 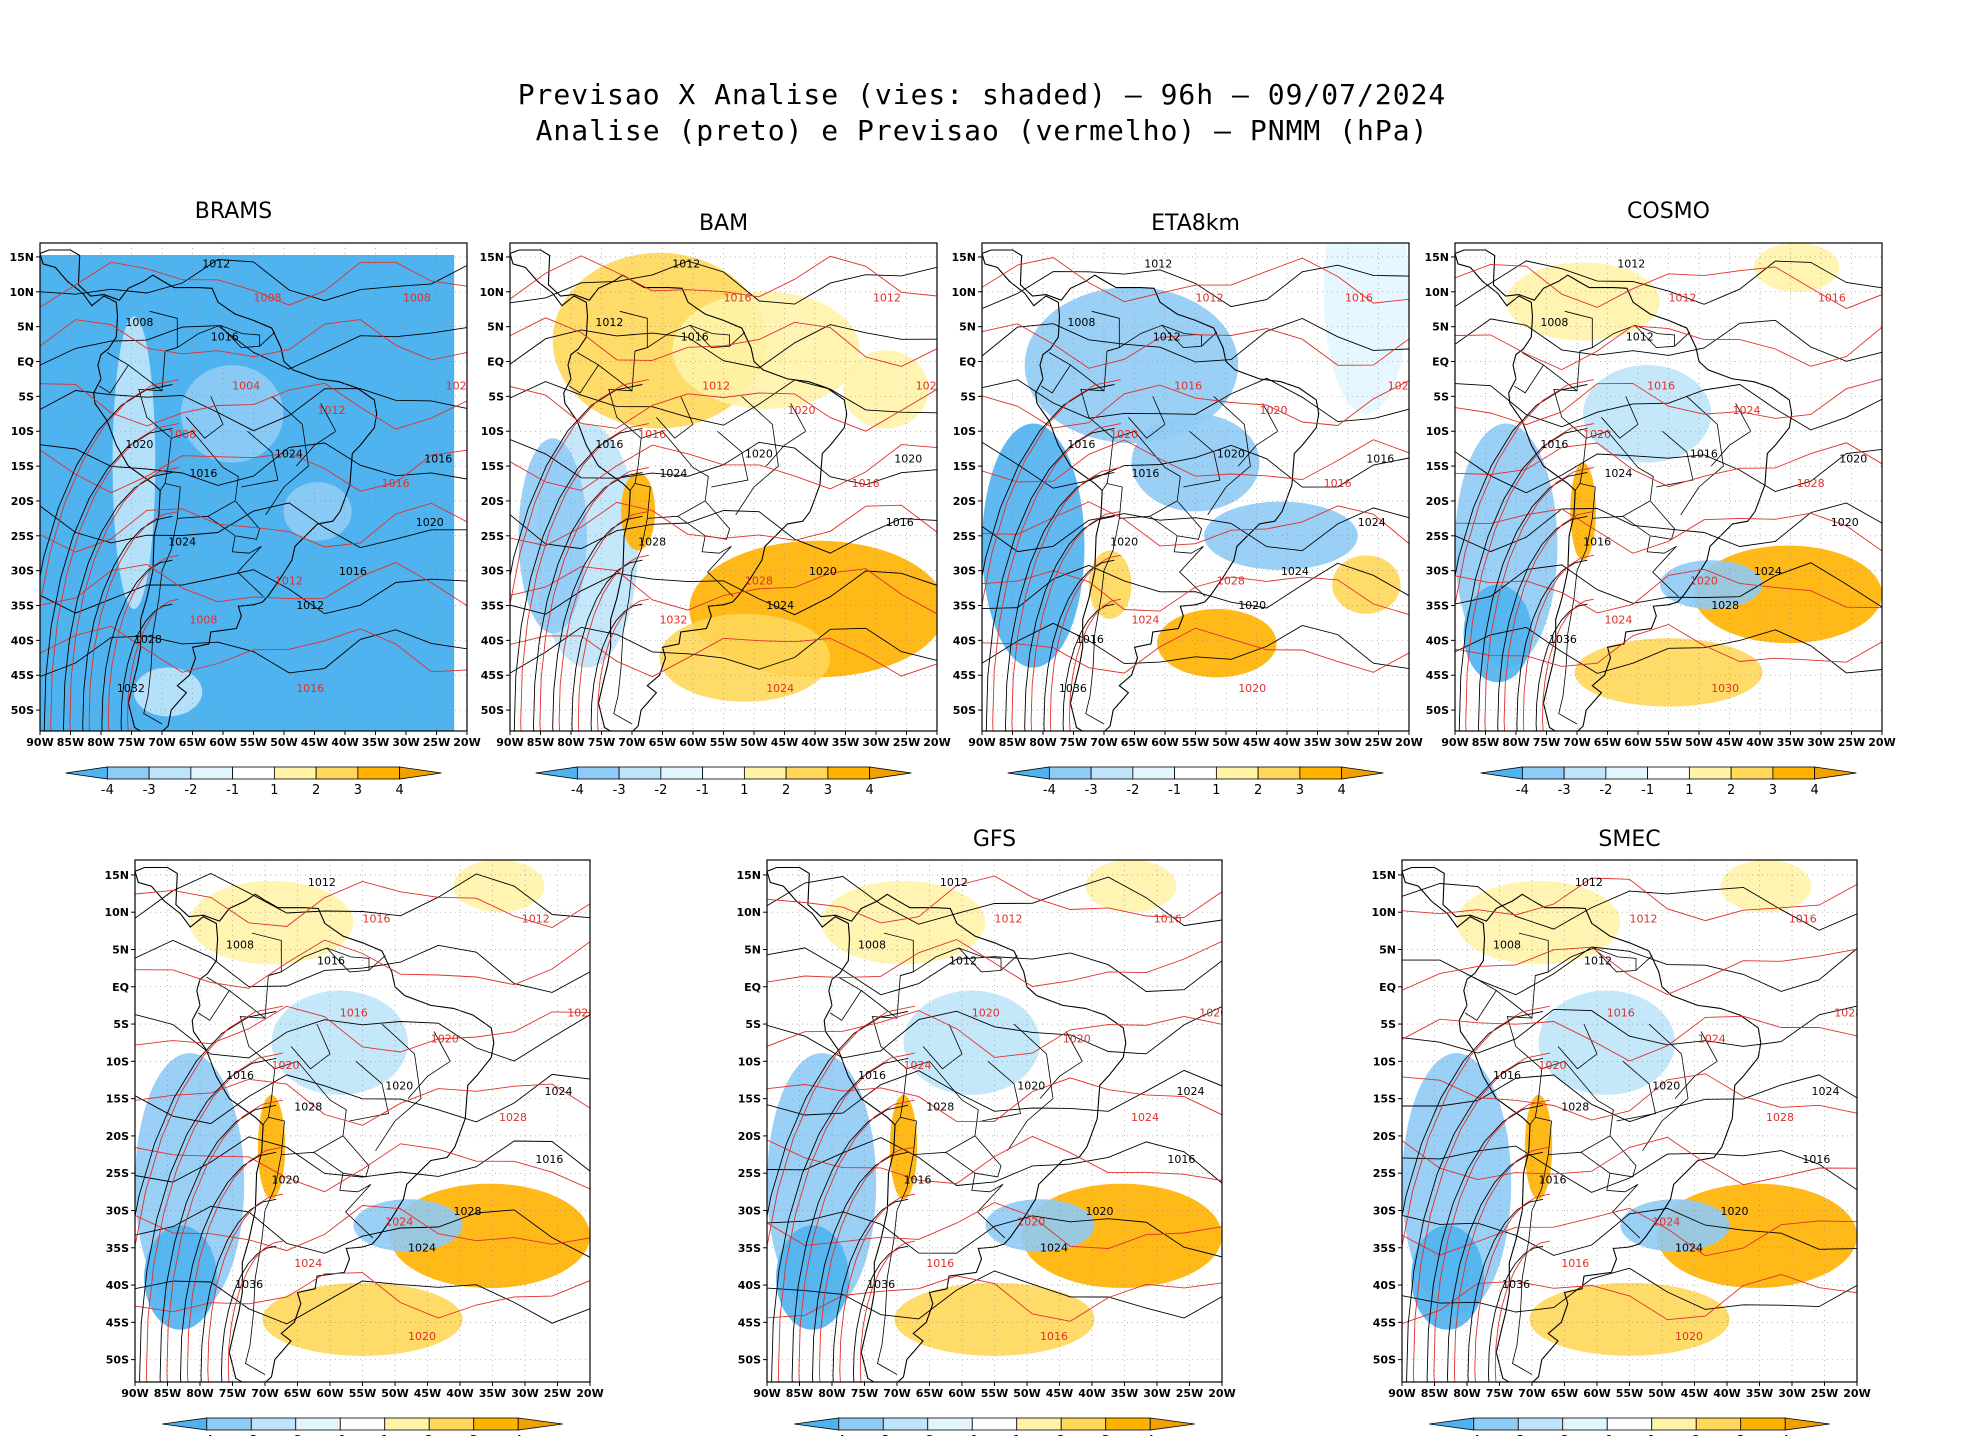 What do you see at coordinates (1073, 742) in the screenshot?
I see `lon-tick-label: 75W` at bounding box center [1073, 742].